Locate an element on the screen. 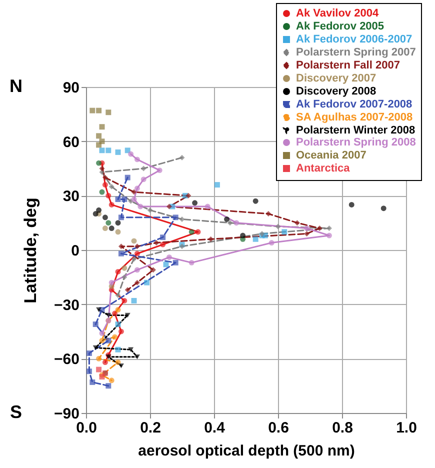  legend-label: Antarctica is located at coordinates (323, 168).